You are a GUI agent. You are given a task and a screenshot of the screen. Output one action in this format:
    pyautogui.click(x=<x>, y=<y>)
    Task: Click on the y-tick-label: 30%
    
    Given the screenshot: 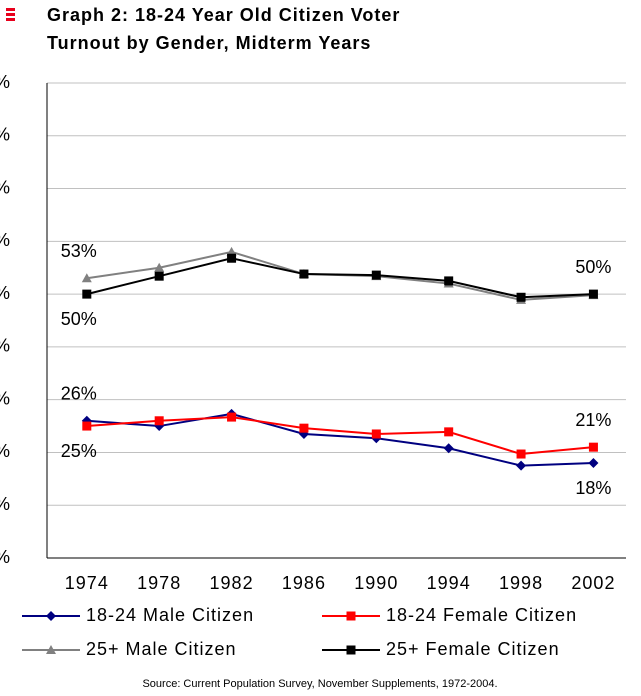 What is the action you would take?
    pyautogui.click(x=5, y=398)
    